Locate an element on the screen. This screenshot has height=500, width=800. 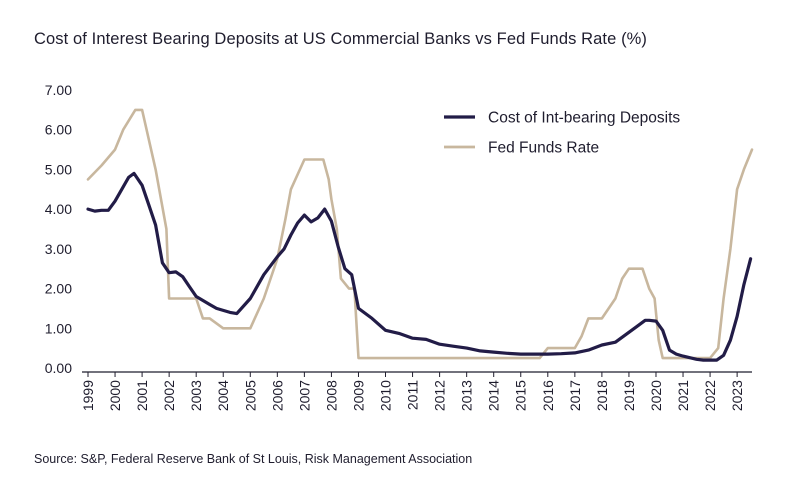
x-tick-label: 2011 is located at coordinates (413, 395).